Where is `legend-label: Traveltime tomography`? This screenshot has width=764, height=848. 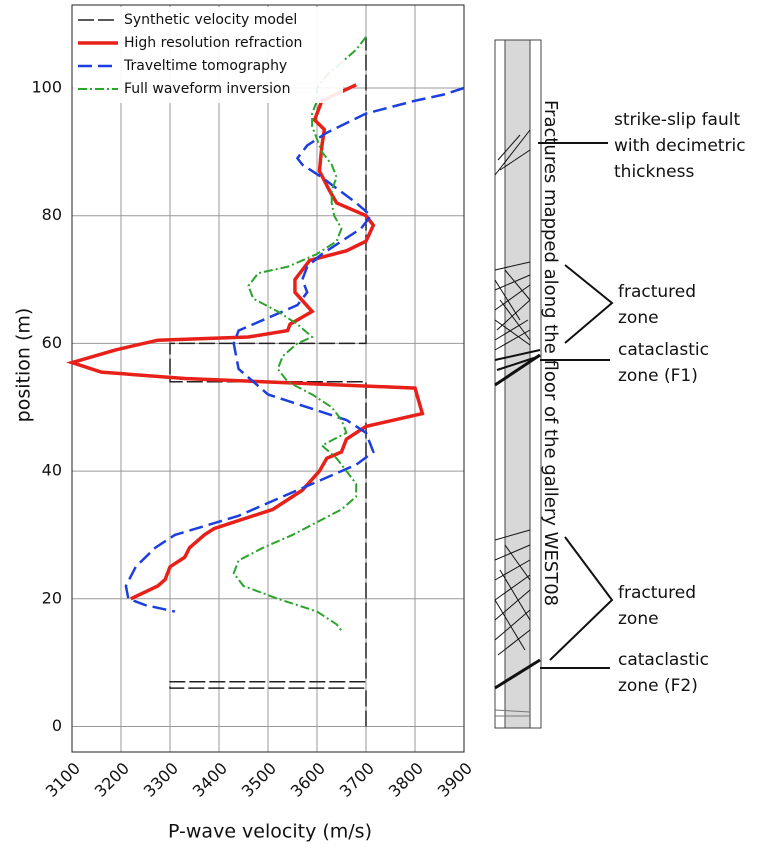
legend-label: Traveltime tomography is located at coordinates (205, 66).